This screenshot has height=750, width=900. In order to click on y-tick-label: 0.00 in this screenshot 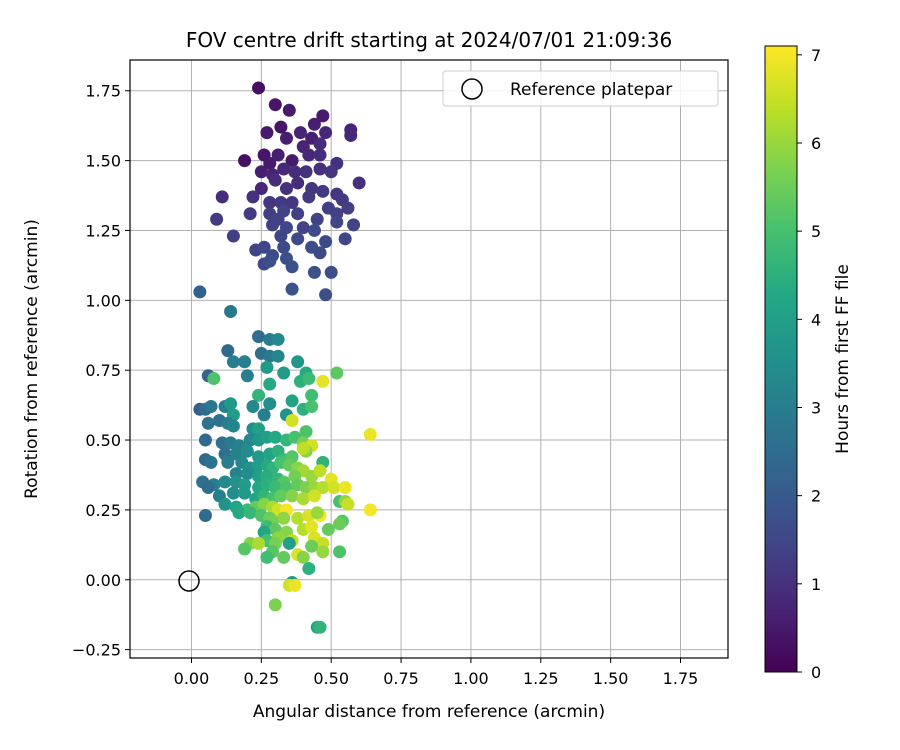, I will do `click(103, 580)`.